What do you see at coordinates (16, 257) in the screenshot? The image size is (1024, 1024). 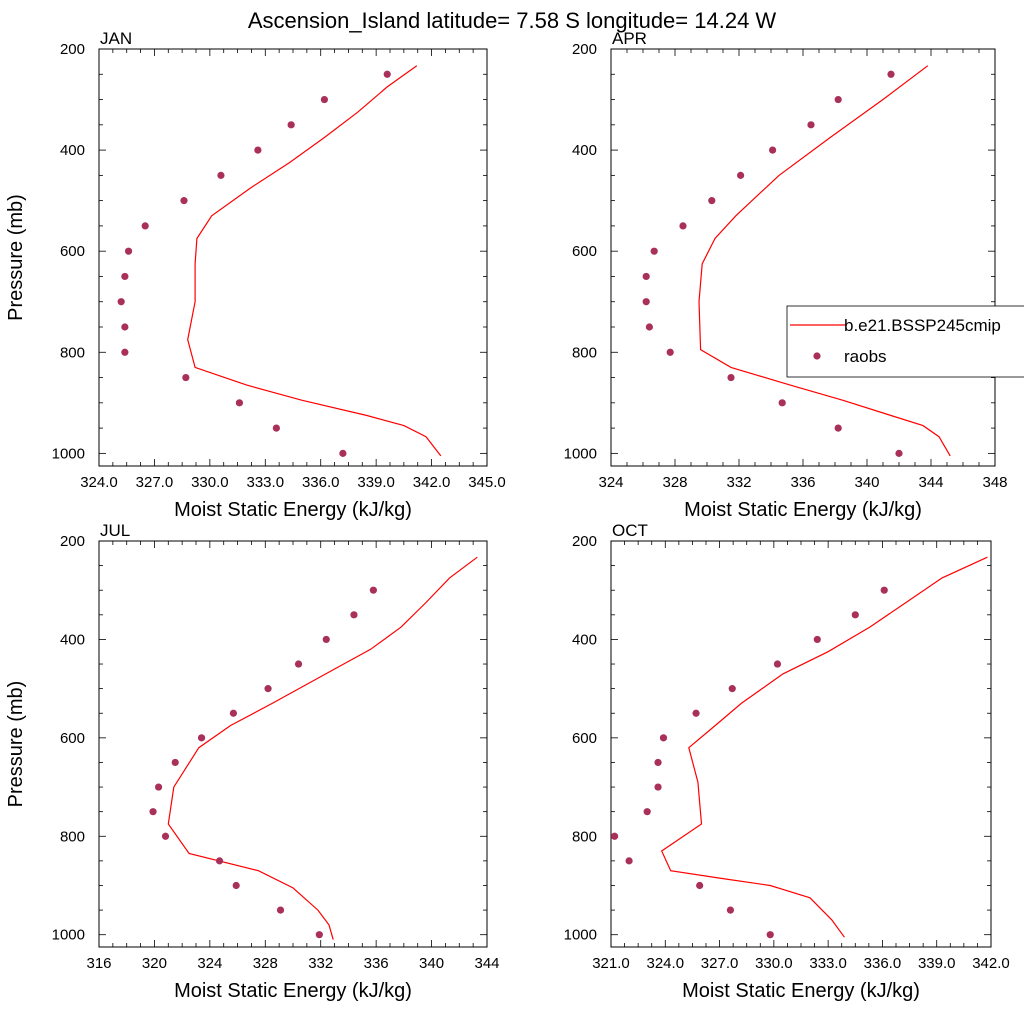 I see `y-axis-label: Pressure (mb)` at bounding box center [16, 257].